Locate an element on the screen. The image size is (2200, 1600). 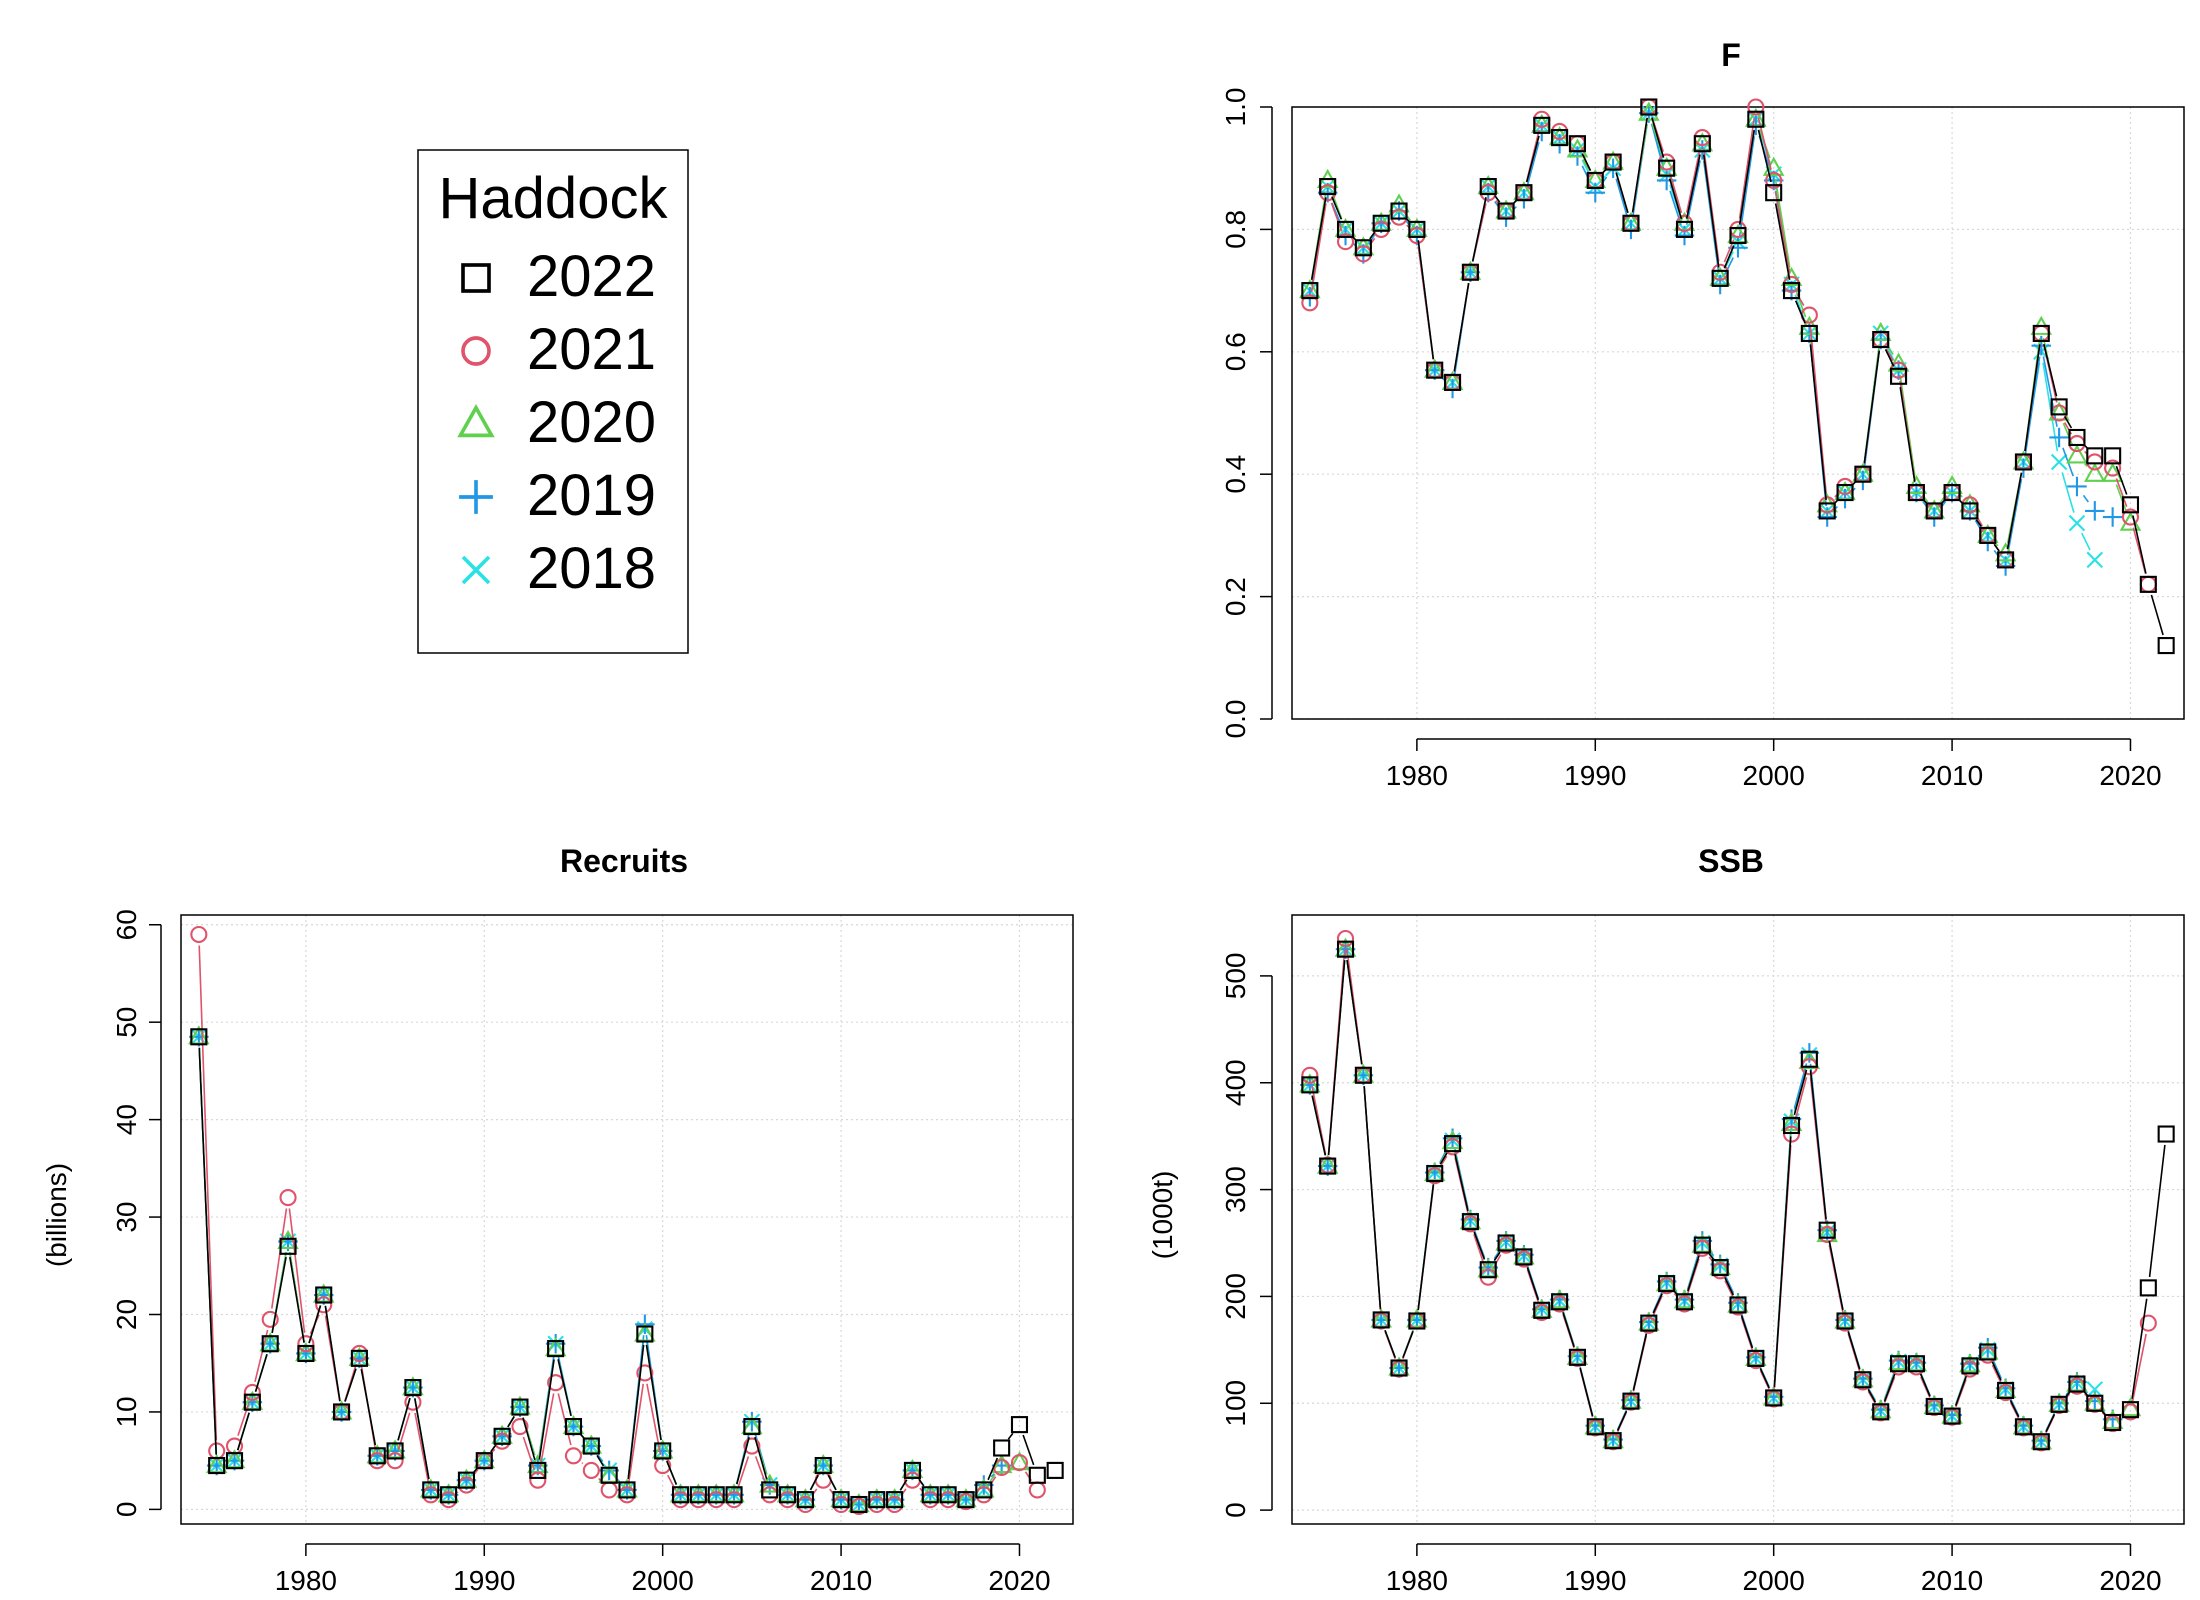
x-tick-label: 2020 is located at coordinates (2130, 775).